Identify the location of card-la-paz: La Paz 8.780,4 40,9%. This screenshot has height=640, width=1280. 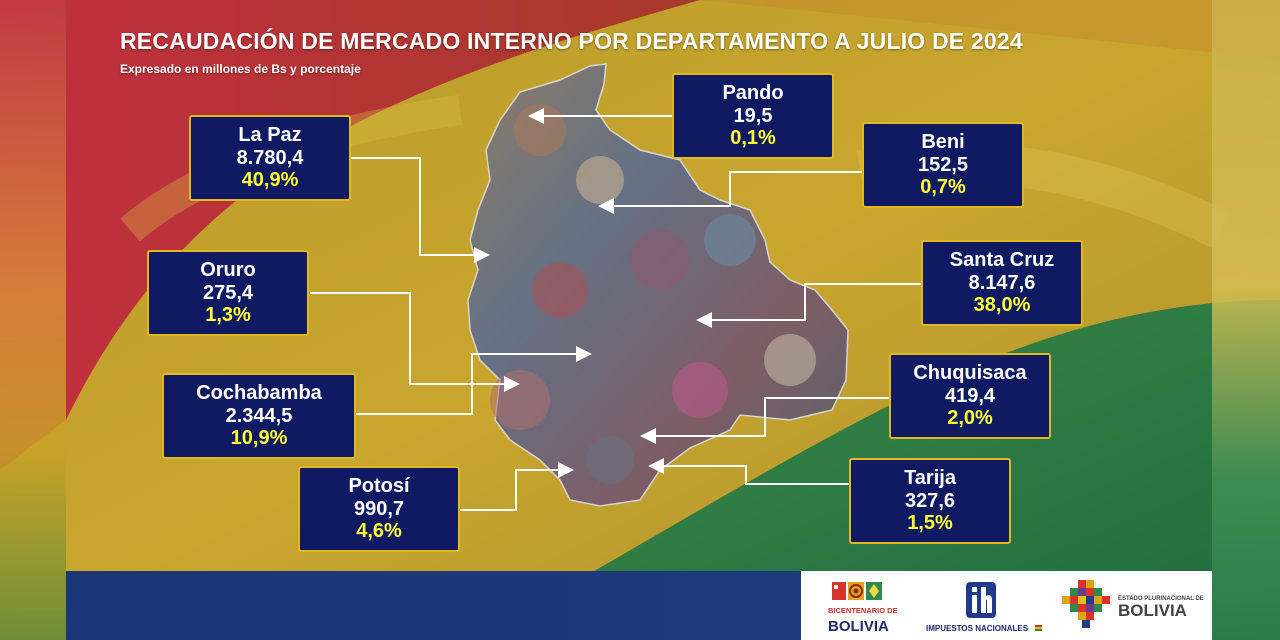
(270, 158).